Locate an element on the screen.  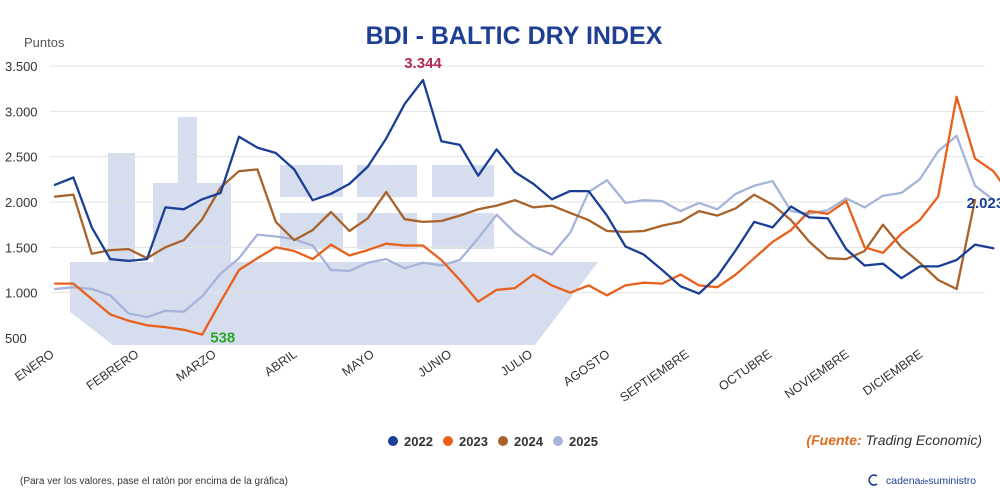
legend-label-2023: 2023 is located at coordinates (473, 441).